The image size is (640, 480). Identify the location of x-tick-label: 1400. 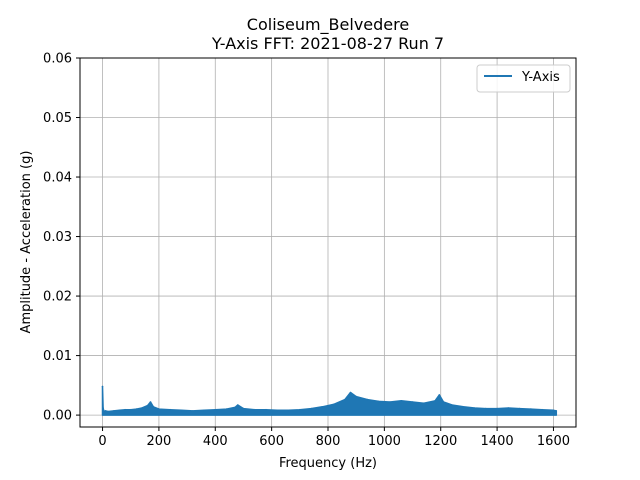
(497, 441).